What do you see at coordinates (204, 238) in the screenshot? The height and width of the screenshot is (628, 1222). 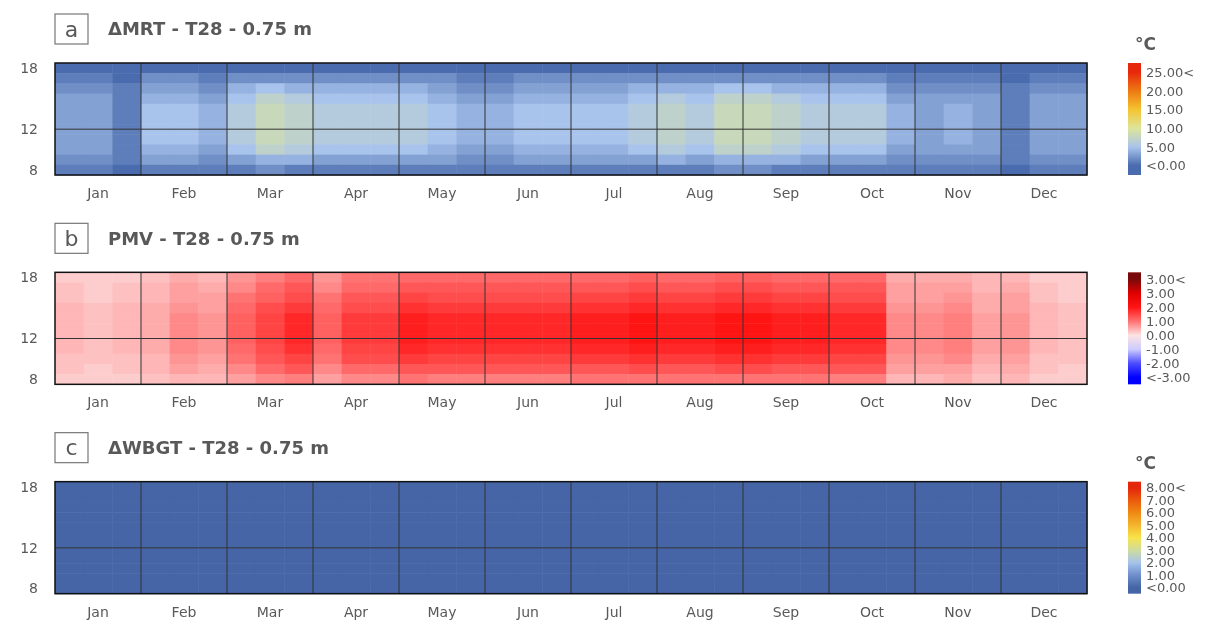 I see `chart-title: PMV - T28 - 0.75 m` at bounding box center [204, 238].